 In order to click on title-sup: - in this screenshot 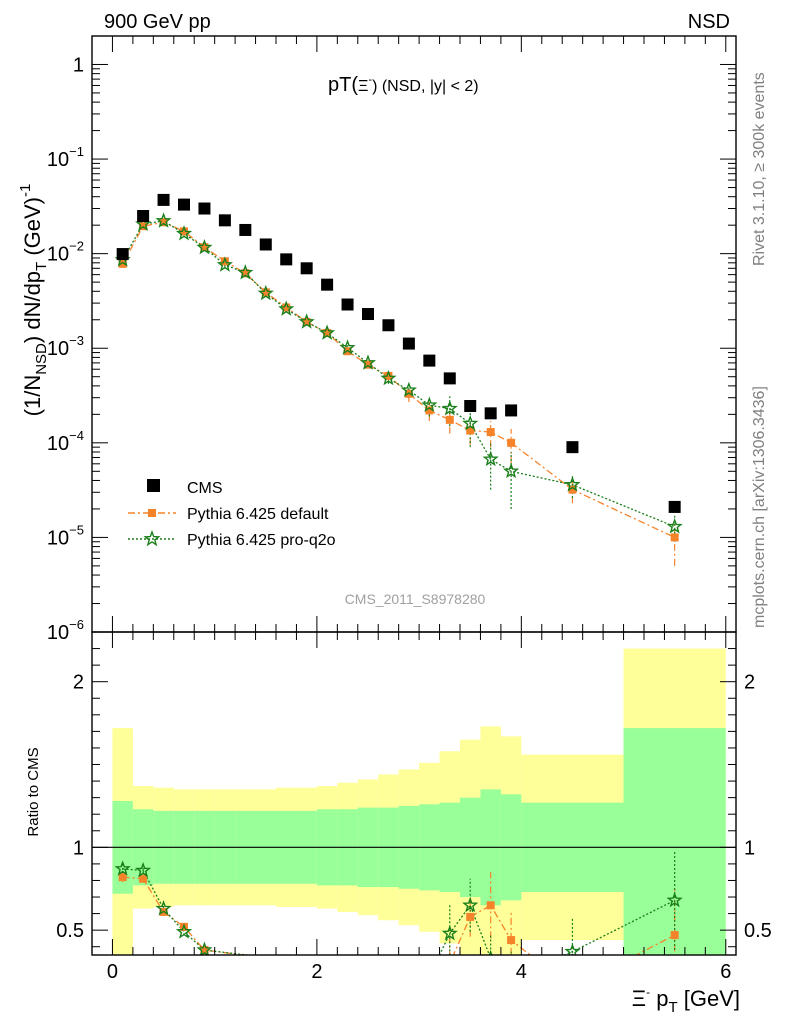, I will do `click(370, 80)`.